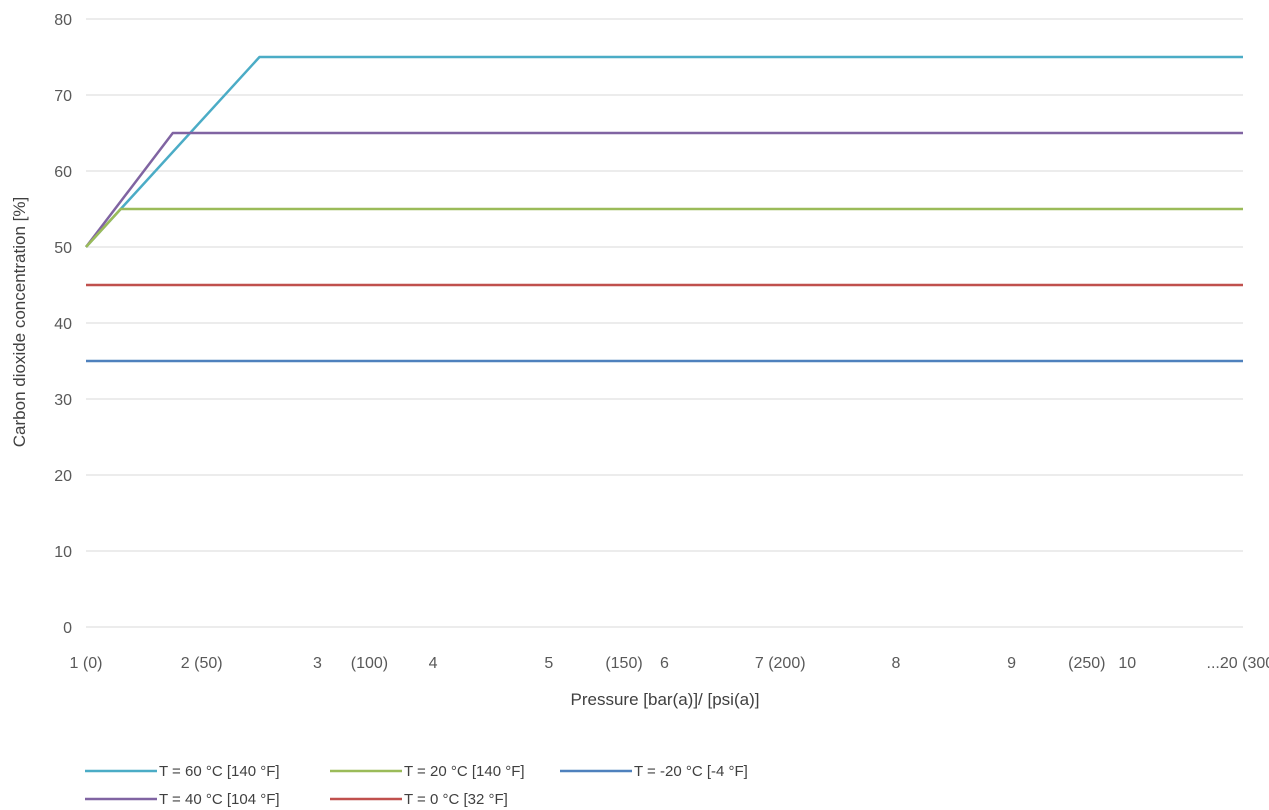 The image size is (1269, 810). What do you see at coordinates (67, 628) in the screenshot?
I see `y-tick-label: 0` at bounding box center [67, 628].